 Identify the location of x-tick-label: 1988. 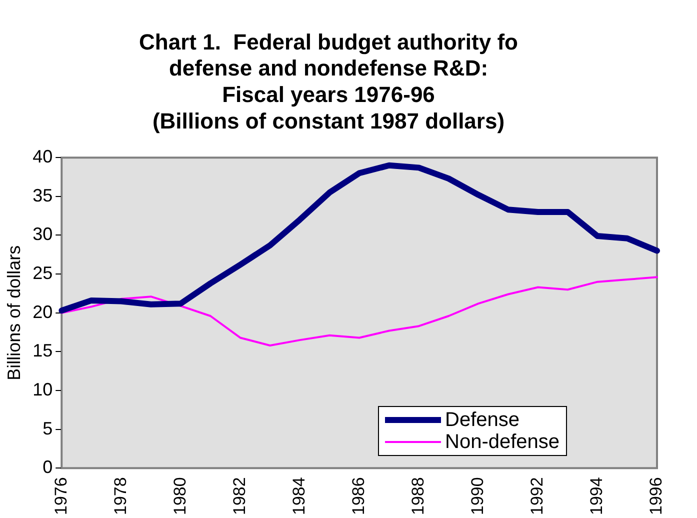
(418, 496).